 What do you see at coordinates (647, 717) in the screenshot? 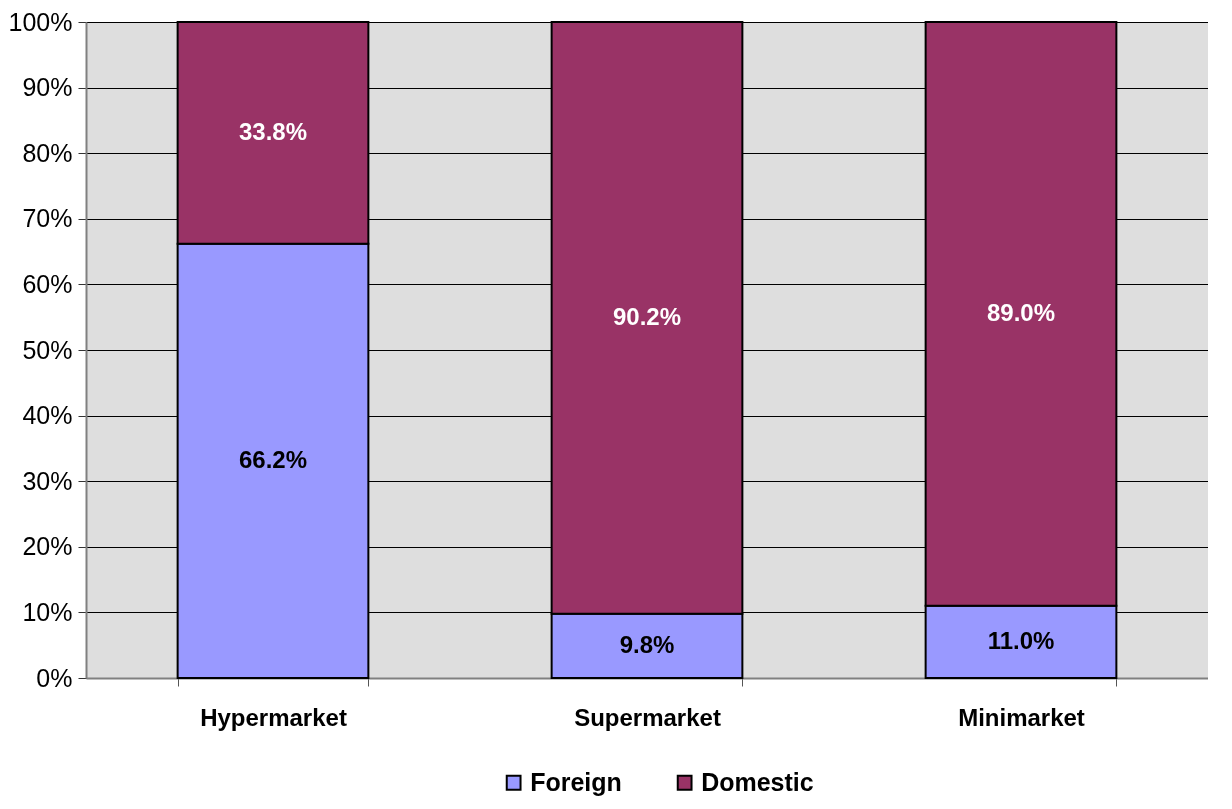
I see `x-tick-label: Supermarket` at bounding box center [647, 717].